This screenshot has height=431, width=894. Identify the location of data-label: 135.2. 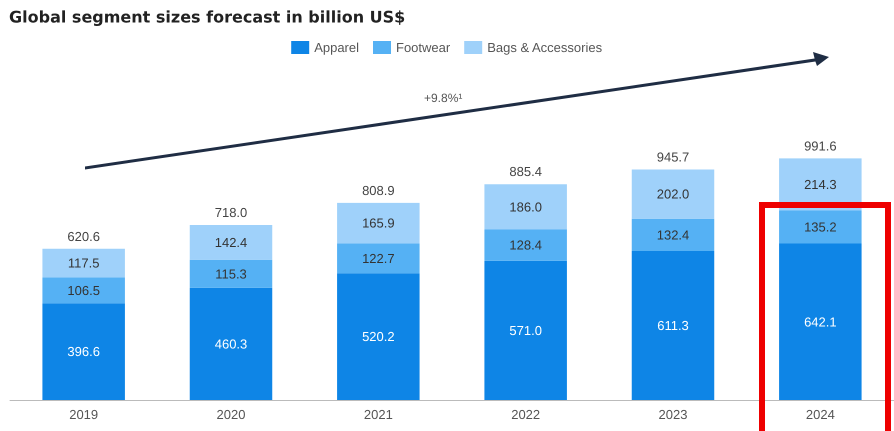
(820, 227).